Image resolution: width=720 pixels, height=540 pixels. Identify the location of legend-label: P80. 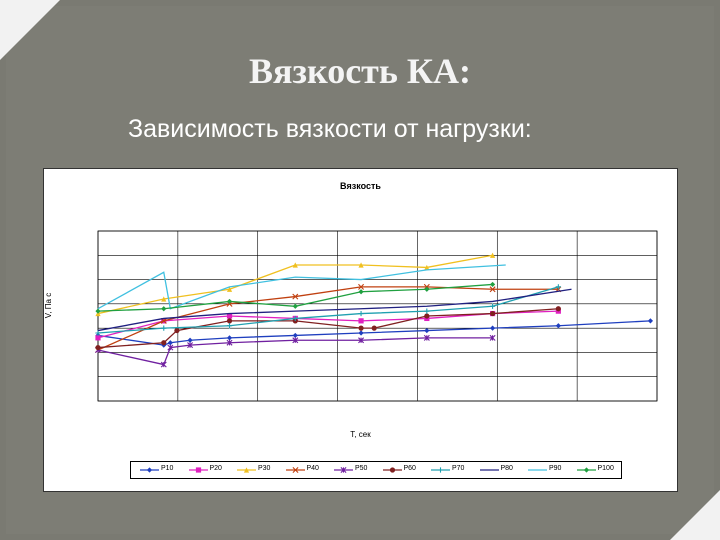
(506, 468).